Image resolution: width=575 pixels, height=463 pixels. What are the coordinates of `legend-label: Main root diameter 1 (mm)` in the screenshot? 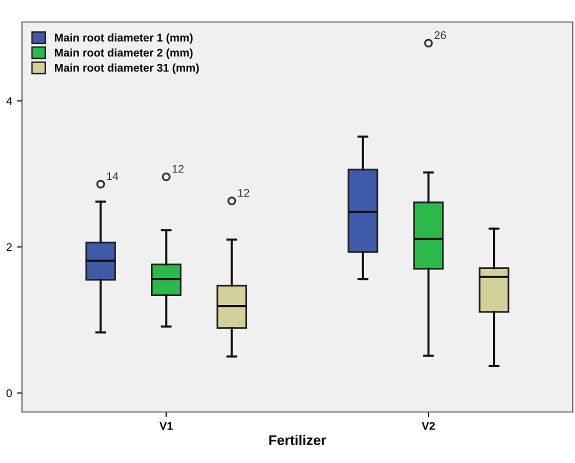 It's located at (123, 38).